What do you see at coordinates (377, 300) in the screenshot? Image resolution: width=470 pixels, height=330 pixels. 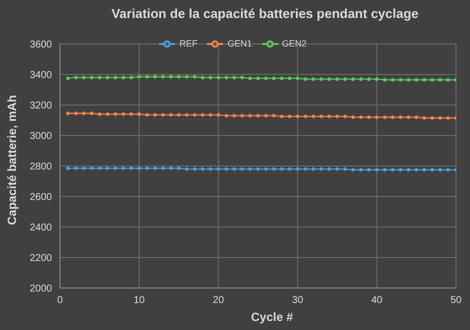 I see `x-tick-label: 40` at bounding box center [377, 300].